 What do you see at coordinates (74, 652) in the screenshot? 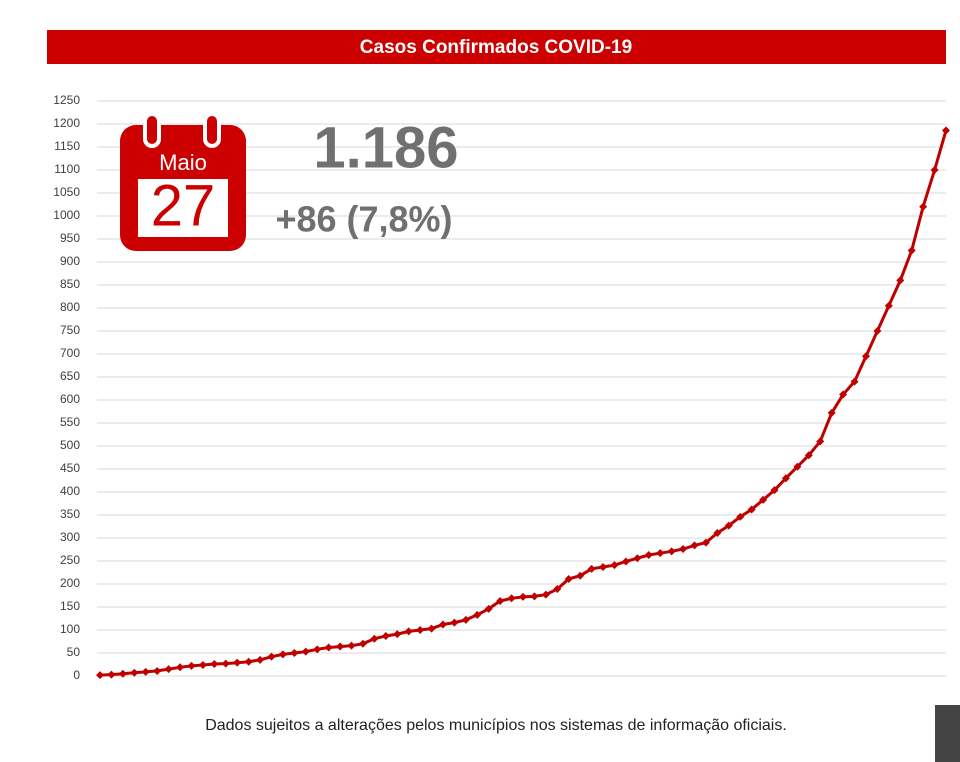
I see `y-tick-label: 50` at bounding box center [74, 652].